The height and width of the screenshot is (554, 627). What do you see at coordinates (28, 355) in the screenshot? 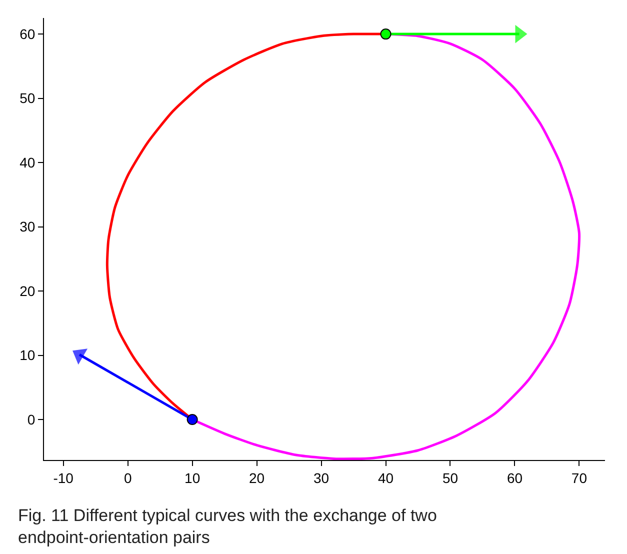
I see `y-tick-label: 10` at bounding box center [28, 355].